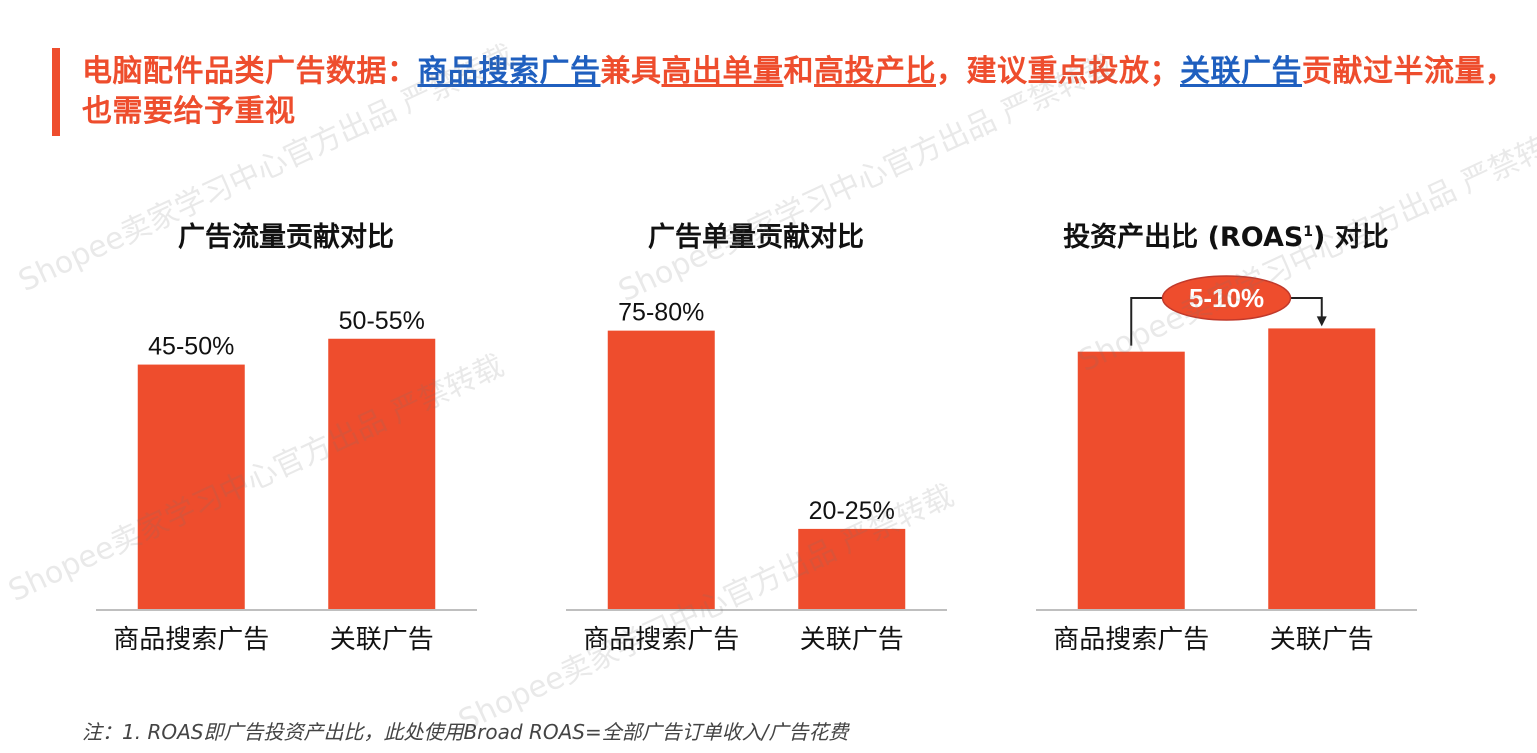 The height and width of the screenshot is (753, 1537). Describe the element at coordinates (631, 71) in the screenshot. I see `headline-part: 兼具` at that location.